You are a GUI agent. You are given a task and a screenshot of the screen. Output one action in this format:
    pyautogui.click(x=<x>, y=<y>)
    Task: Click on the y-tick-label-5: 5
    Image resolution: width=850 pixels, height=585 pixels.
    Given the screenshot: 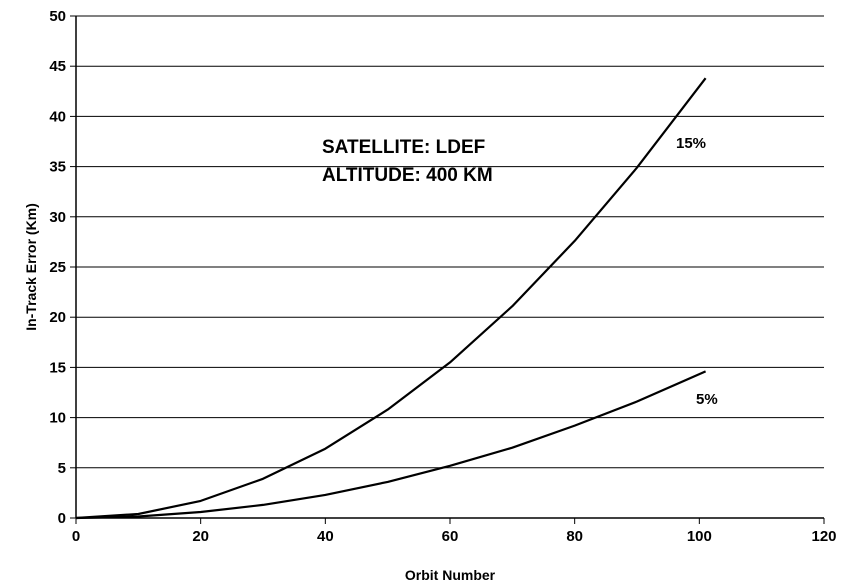 What is the action you would take?
    pyautogui.click(x=62, y=468)
    